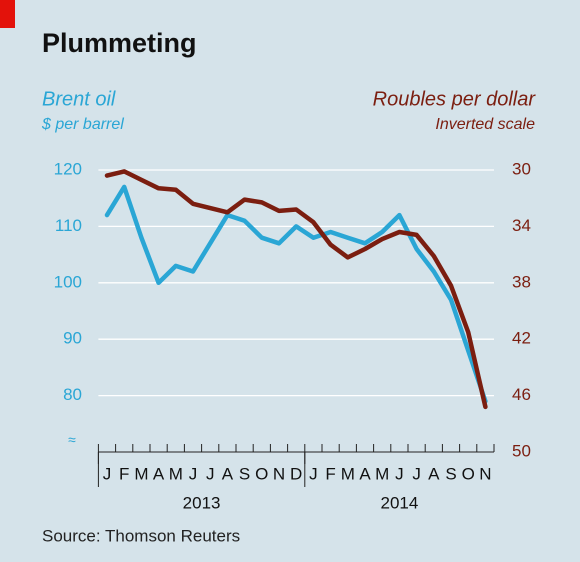 The image size is (580, 562). I want to click on y2-tick-label: 42, so click(521, 338).